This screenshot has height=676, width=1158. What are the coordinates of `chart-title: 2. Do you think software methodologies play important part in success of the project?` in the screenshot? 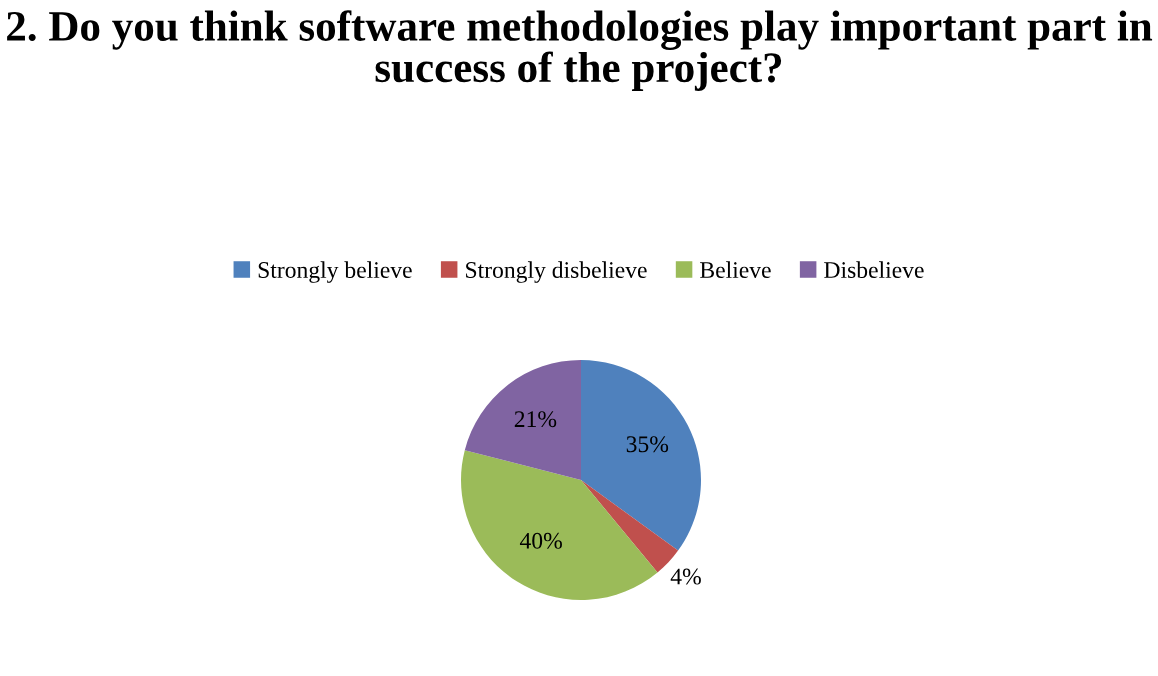 It's located at (580, 50).